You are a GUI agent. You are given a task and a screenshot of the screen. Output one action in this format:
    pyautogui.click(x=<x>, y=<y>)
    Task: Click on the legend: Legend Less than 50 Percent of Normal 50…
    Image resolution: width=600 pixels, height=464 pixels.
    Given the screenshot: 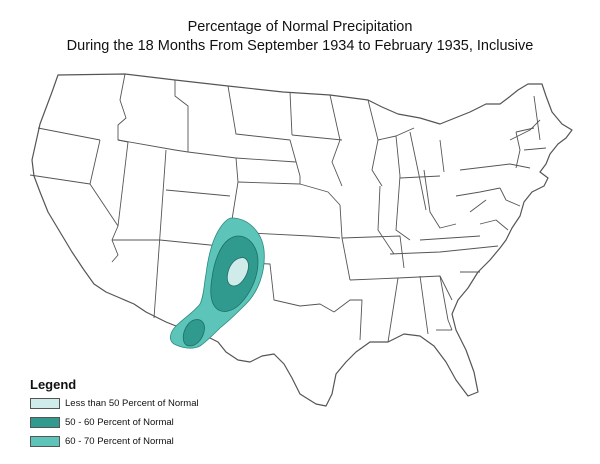 What is the action you would take?
    pyautogui.click(x=114, y=415)
    